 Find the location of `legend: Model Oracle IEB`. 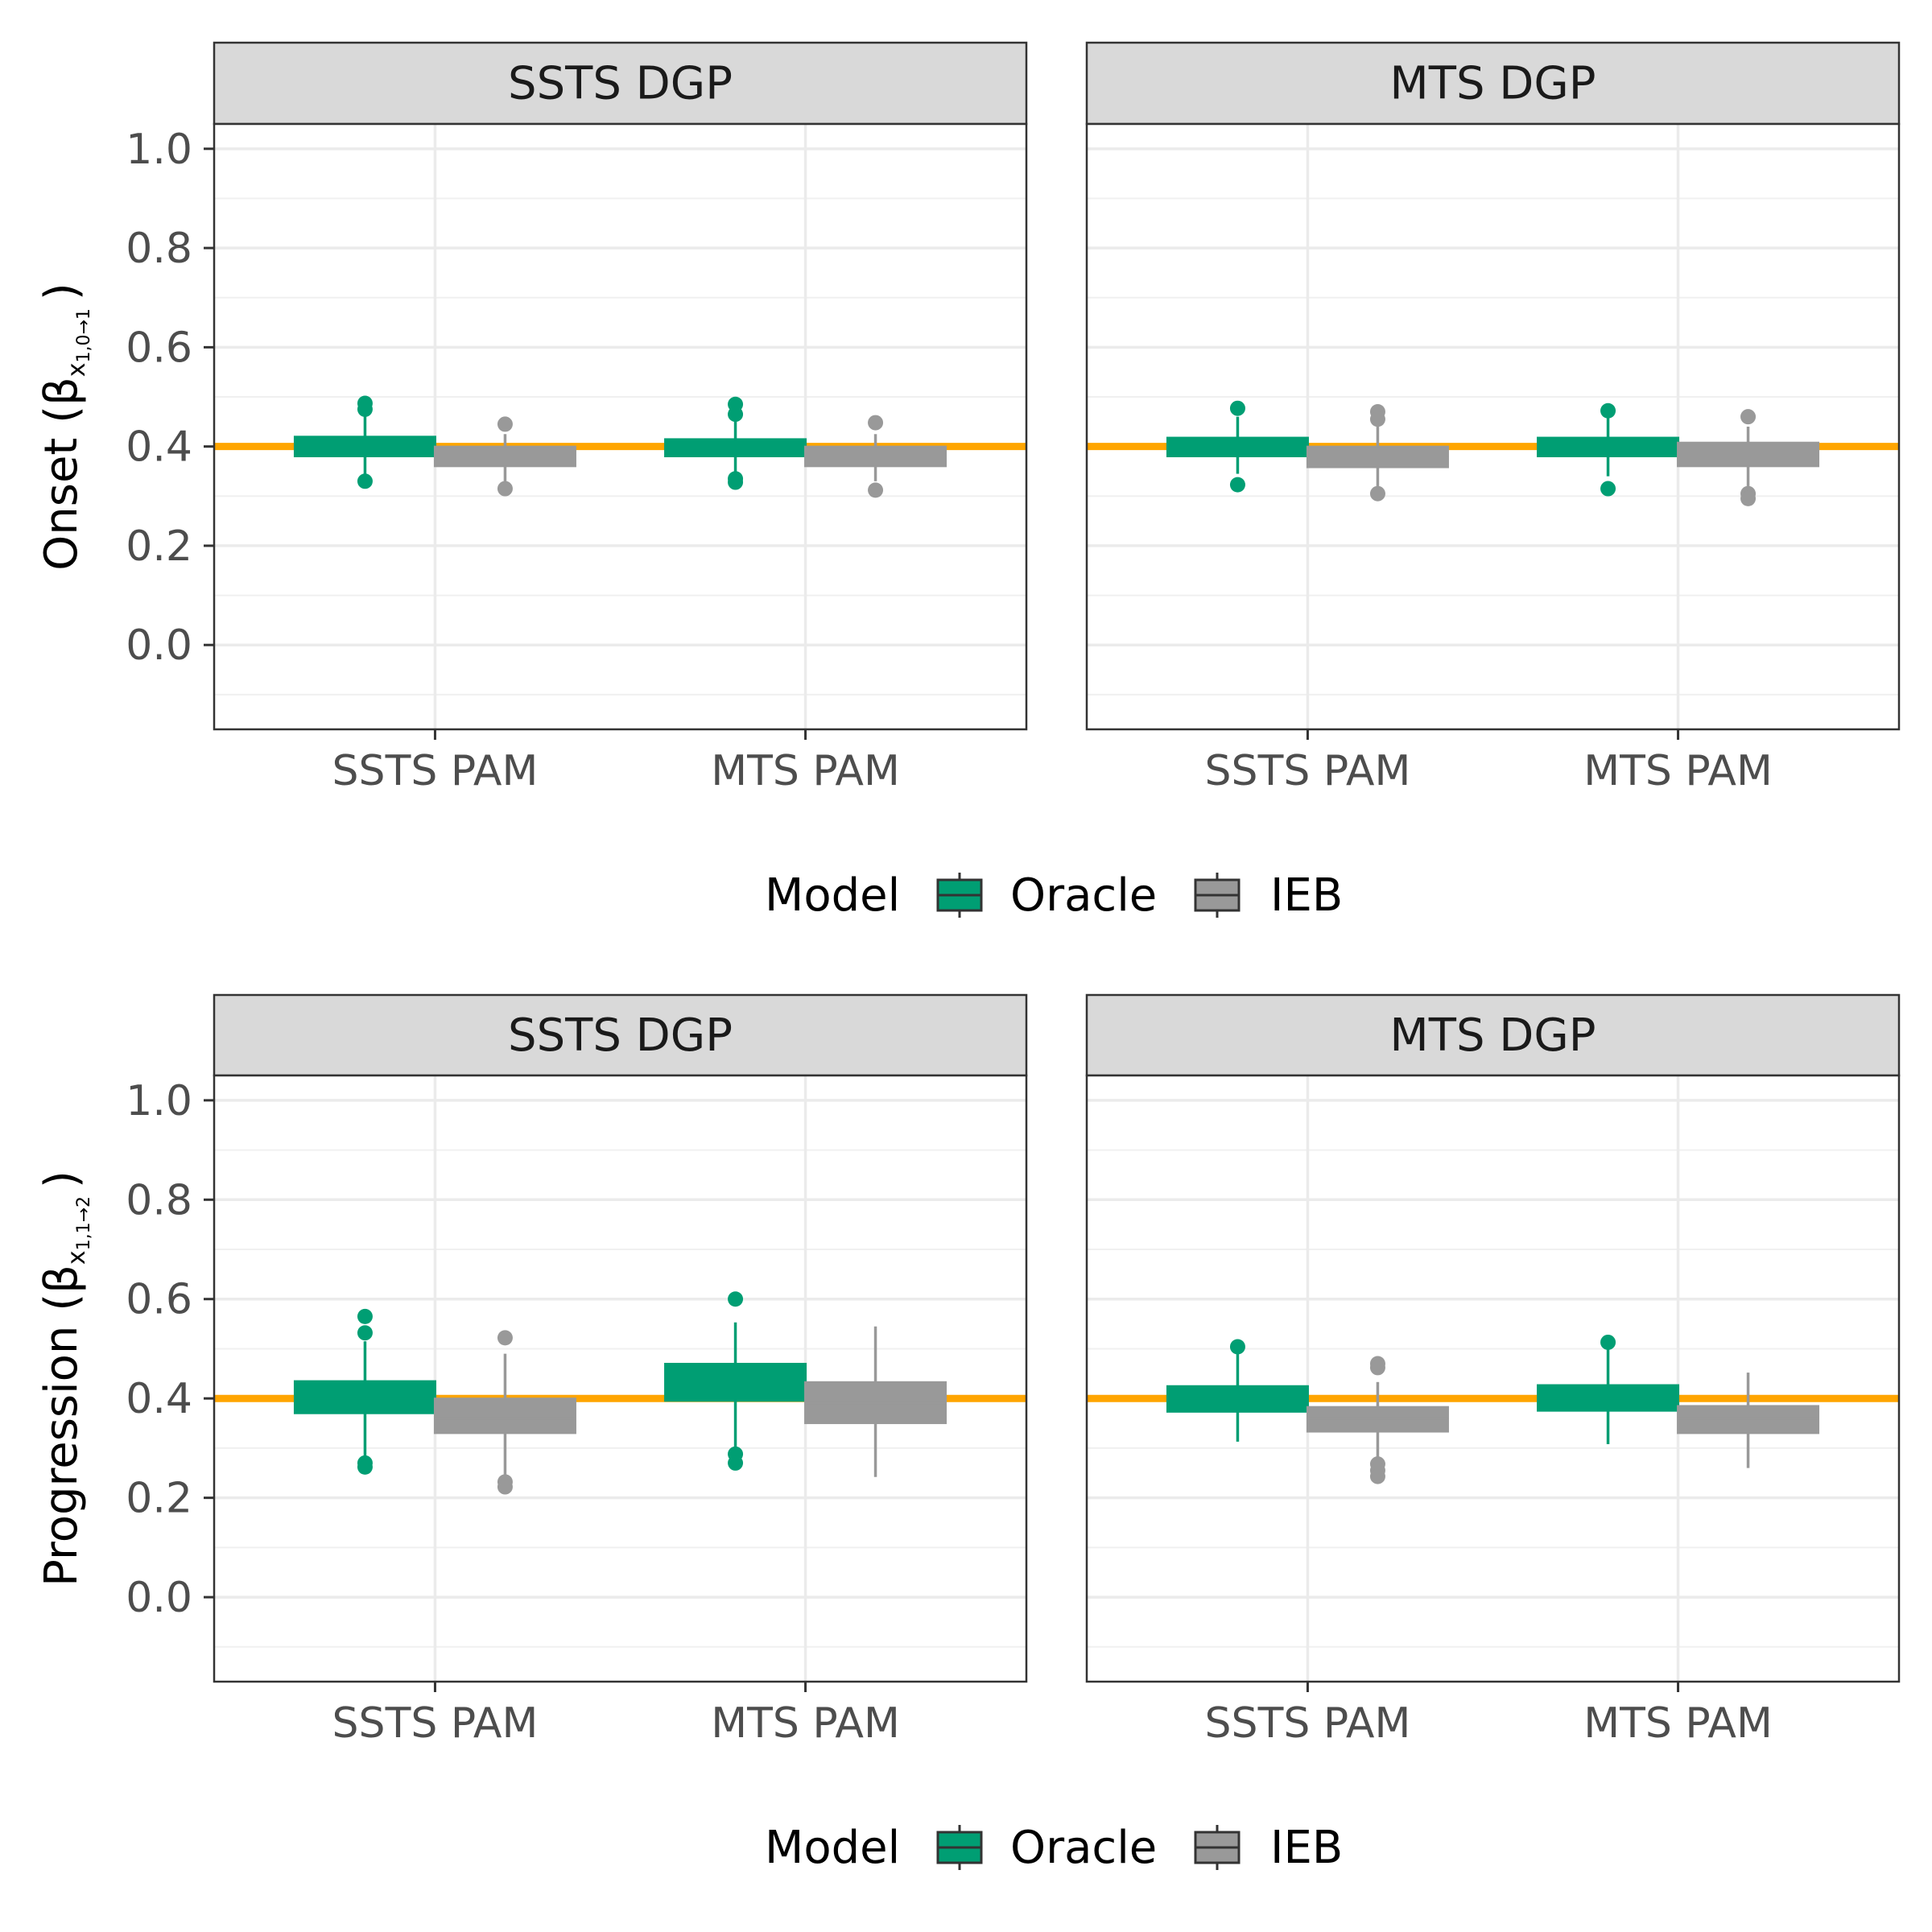

legend: Model Oracle IEB is located at coordinates (1054, 1848).